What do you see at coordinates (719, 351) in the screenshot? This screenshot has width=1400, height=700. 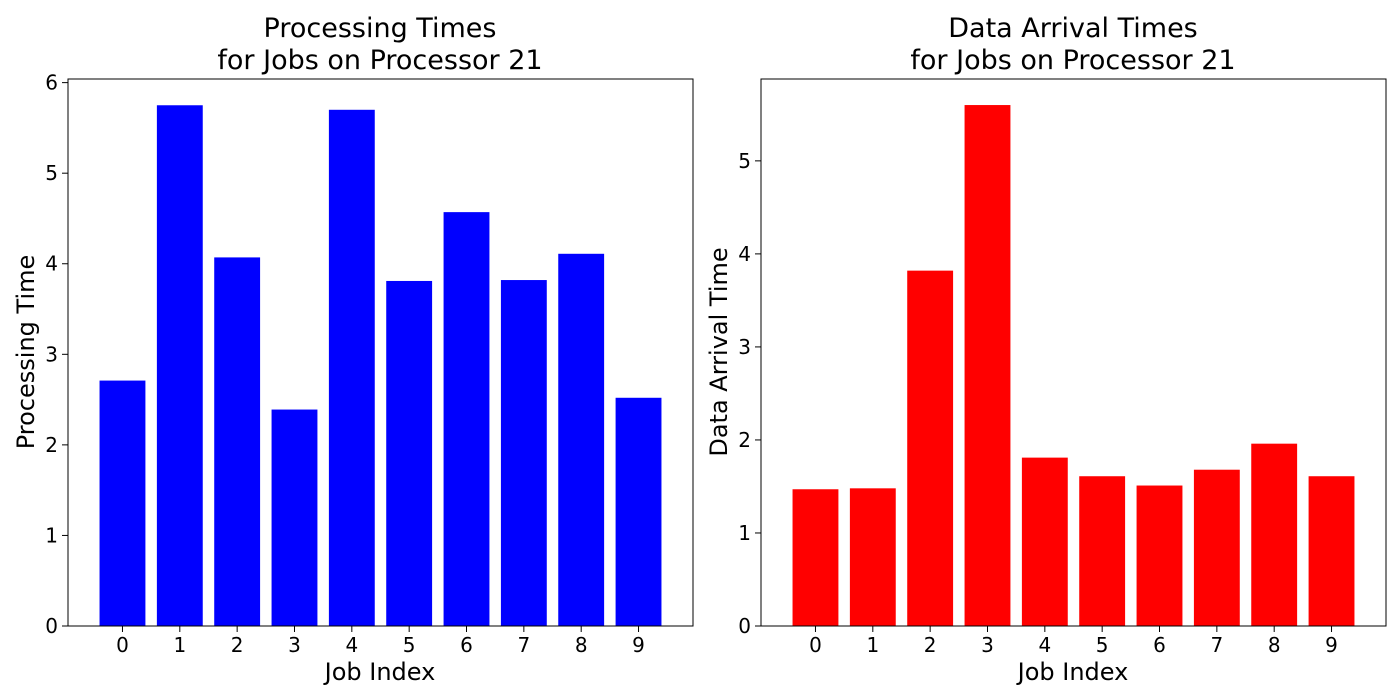 I see `y-axis-label: Data Arrival Time` at bounding box center [719, 351].